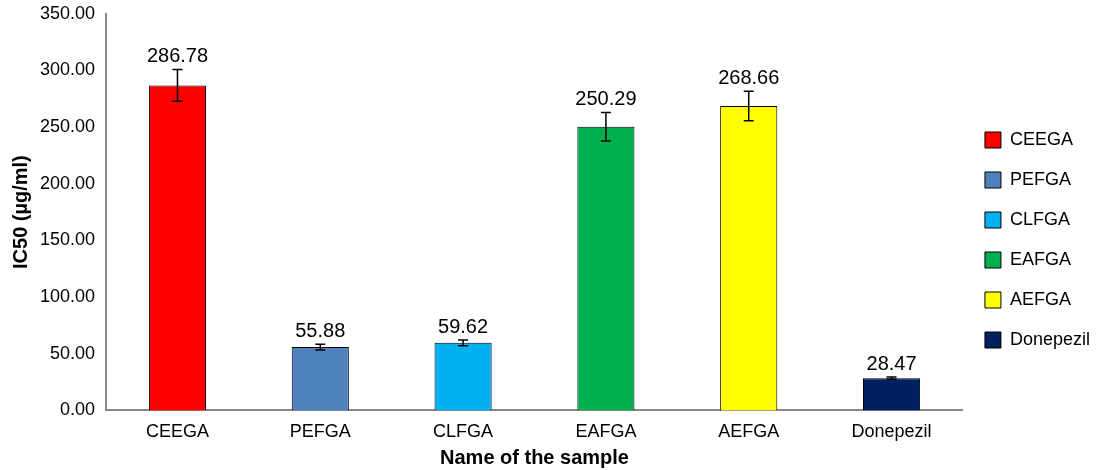  Describe the element at coordinates (463, 325) in the screenshot. I see `data-label: 59.62` at that location.